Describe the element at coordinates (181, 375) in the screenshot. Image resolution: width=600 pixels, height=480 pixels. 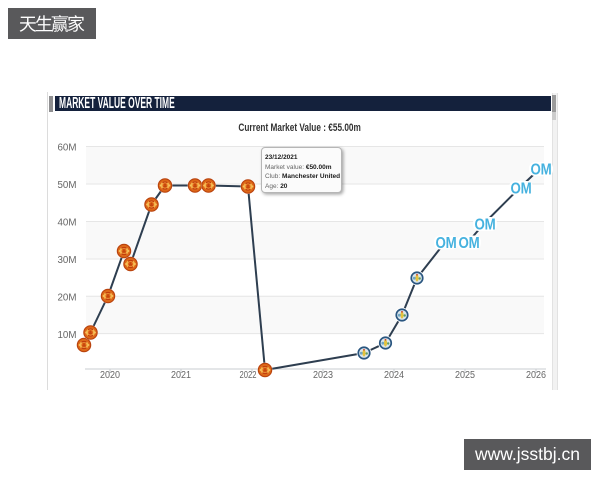
I see `svg-text: 2021` at that location.